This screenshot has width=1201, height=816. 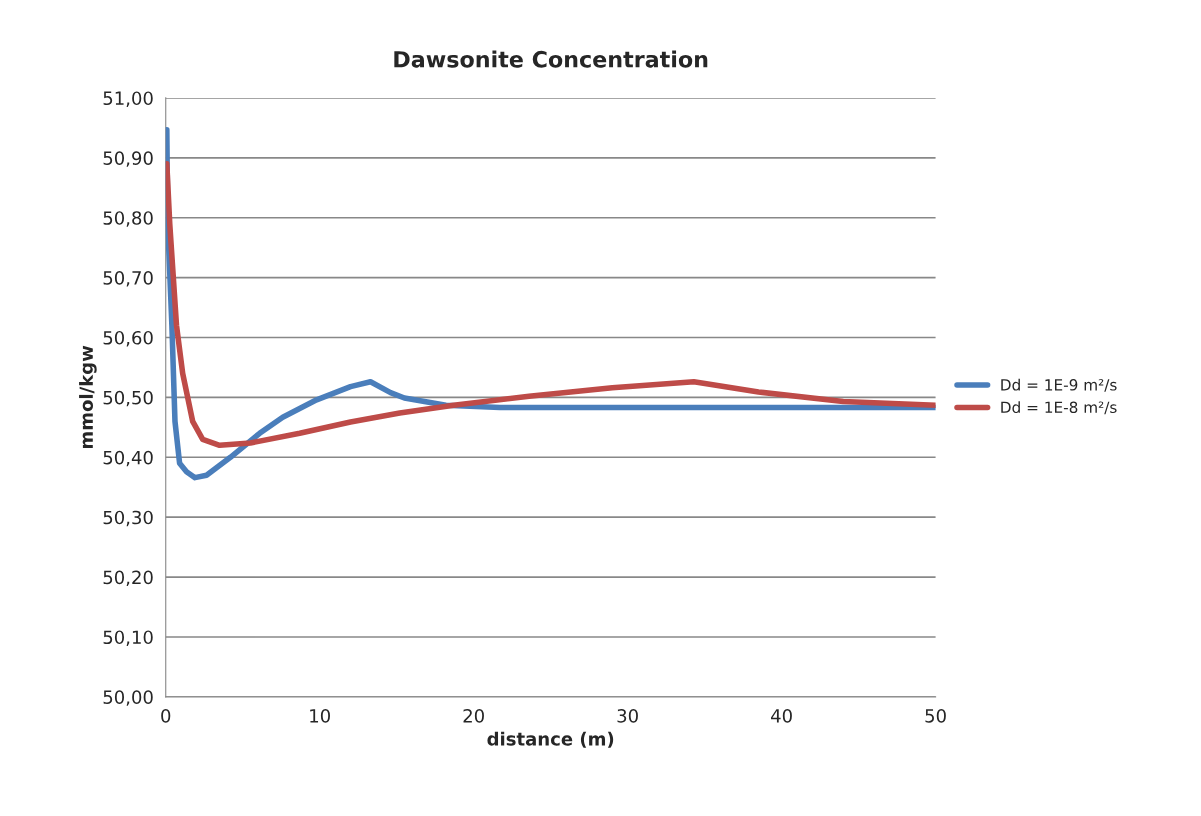 What do you see at coordinates (128, 398) in the screenshot?
I see `y-tick-label: 50,50` at bounding box center [128, 398].